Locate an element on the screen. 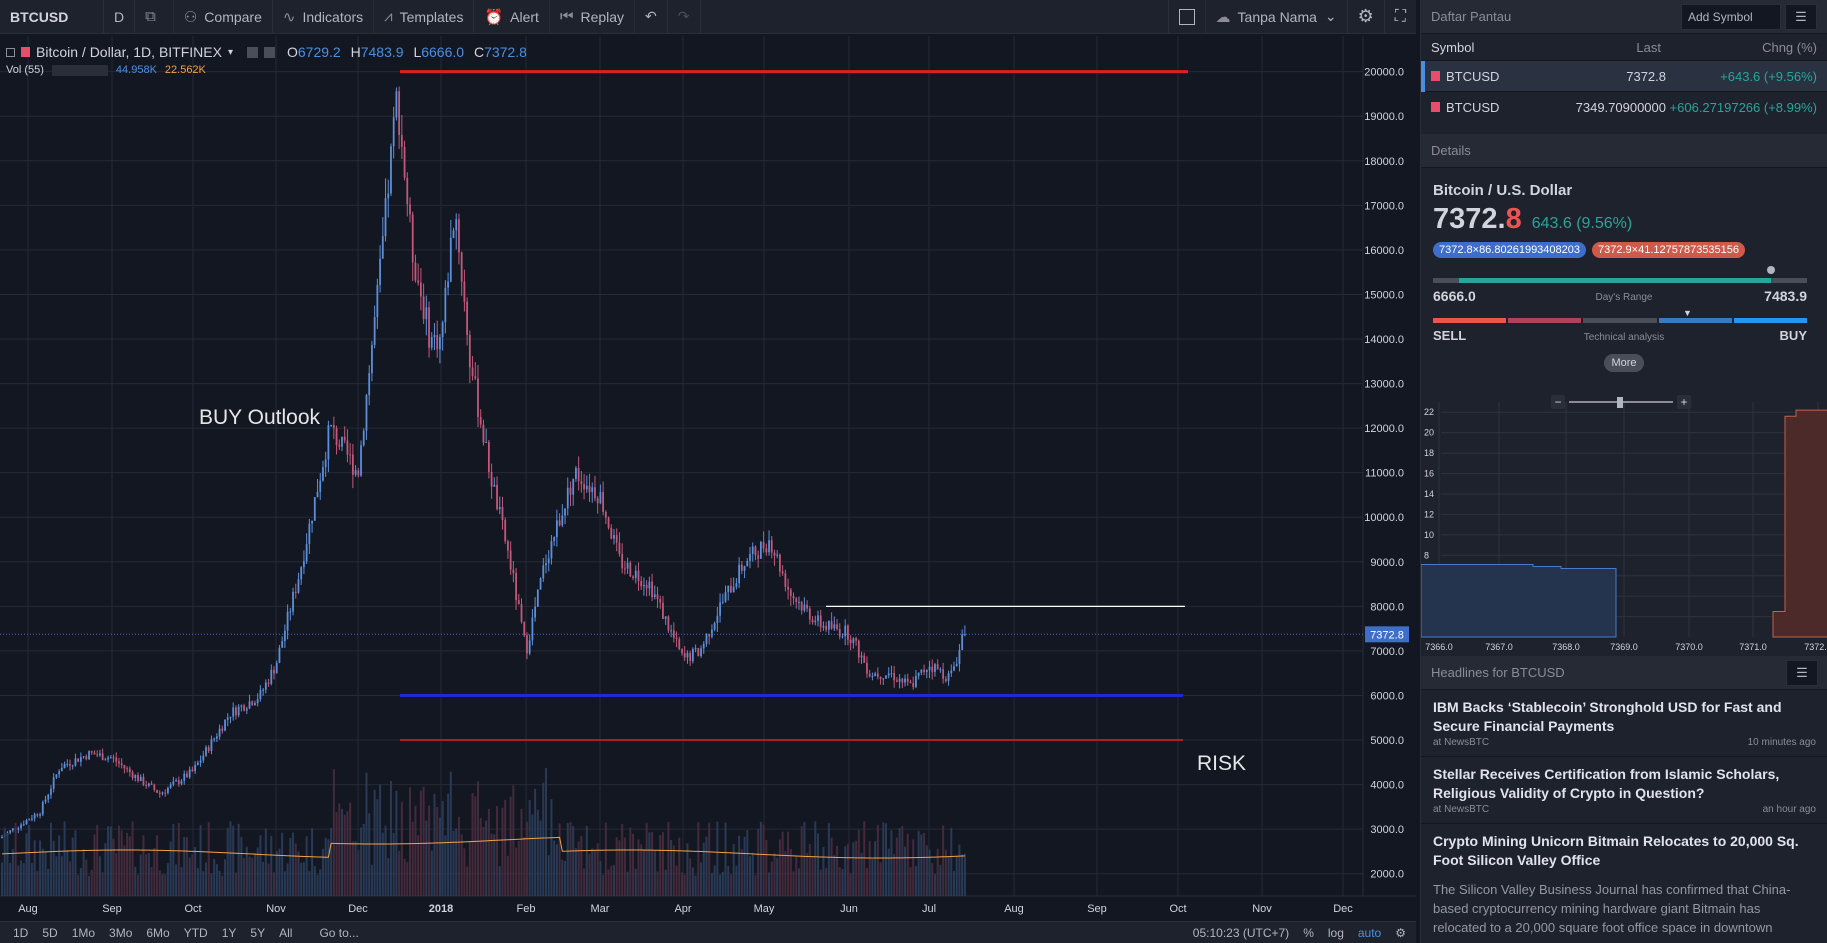  y-tick-label: 14000.0 is located at coordinates (1384, 340).